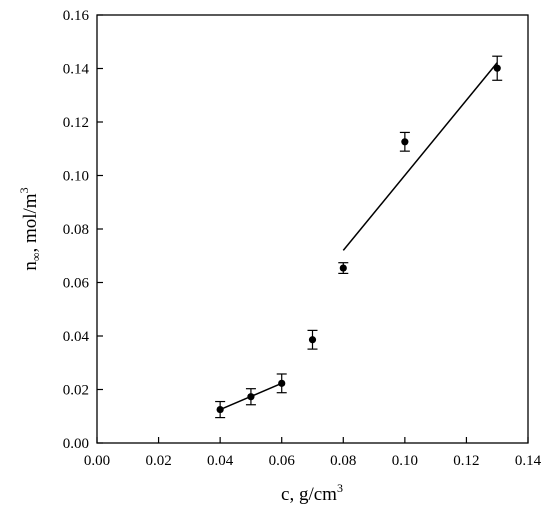  I want to click on x-tick-label: 0.10, so click(405, 461).